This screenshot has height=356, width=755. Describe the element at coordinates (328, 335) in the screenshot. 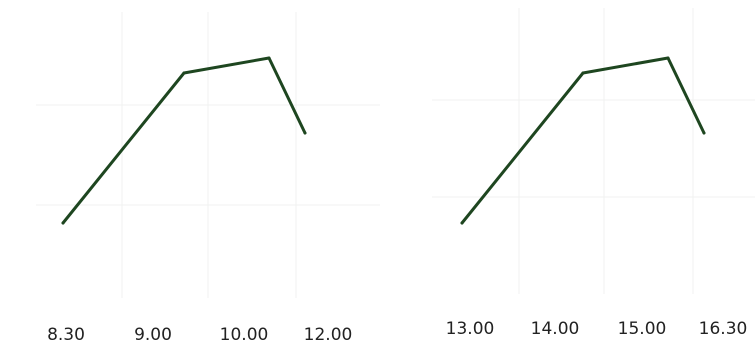

I see `x-tick-label: 12.00` at that location.